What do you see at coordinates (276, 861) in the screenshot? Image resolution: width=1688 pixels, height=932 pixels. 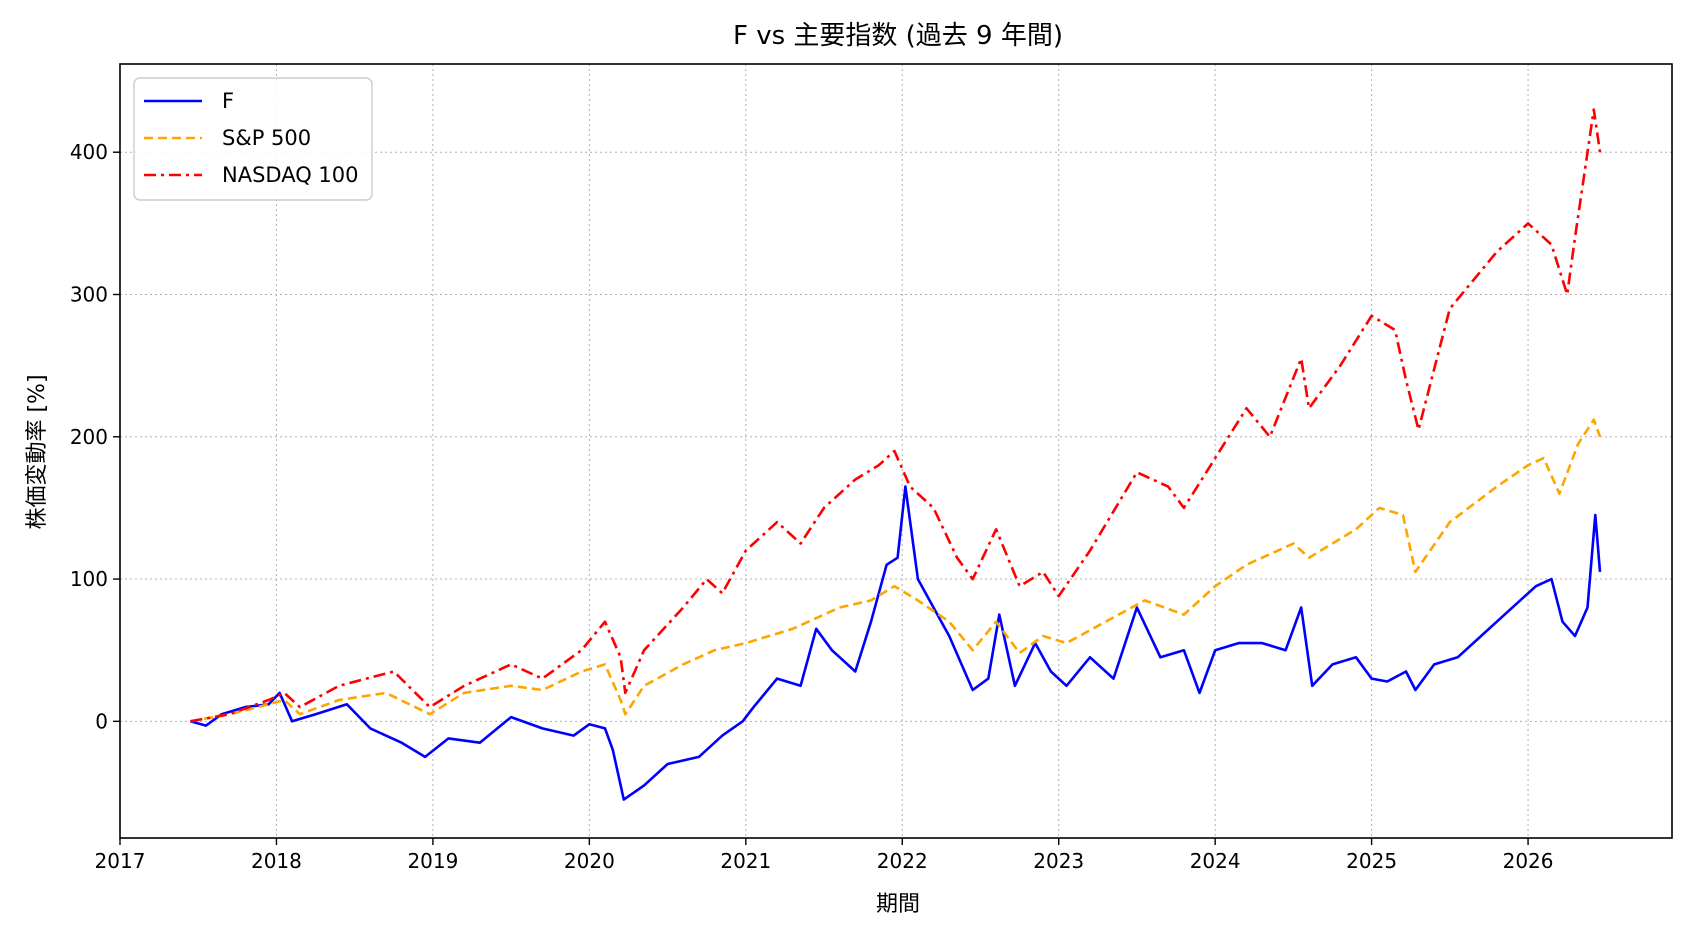 I see `x-tick-label: 2018` at bounding box center [276, 861].